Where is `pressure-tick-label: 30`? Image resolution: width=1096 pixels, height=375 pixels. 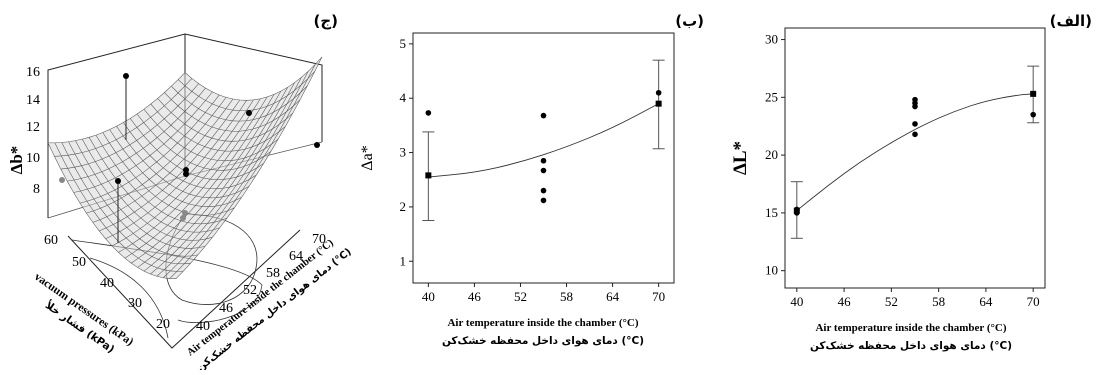
pressure-tick-label: 30 is located at coordinates (135, 303).